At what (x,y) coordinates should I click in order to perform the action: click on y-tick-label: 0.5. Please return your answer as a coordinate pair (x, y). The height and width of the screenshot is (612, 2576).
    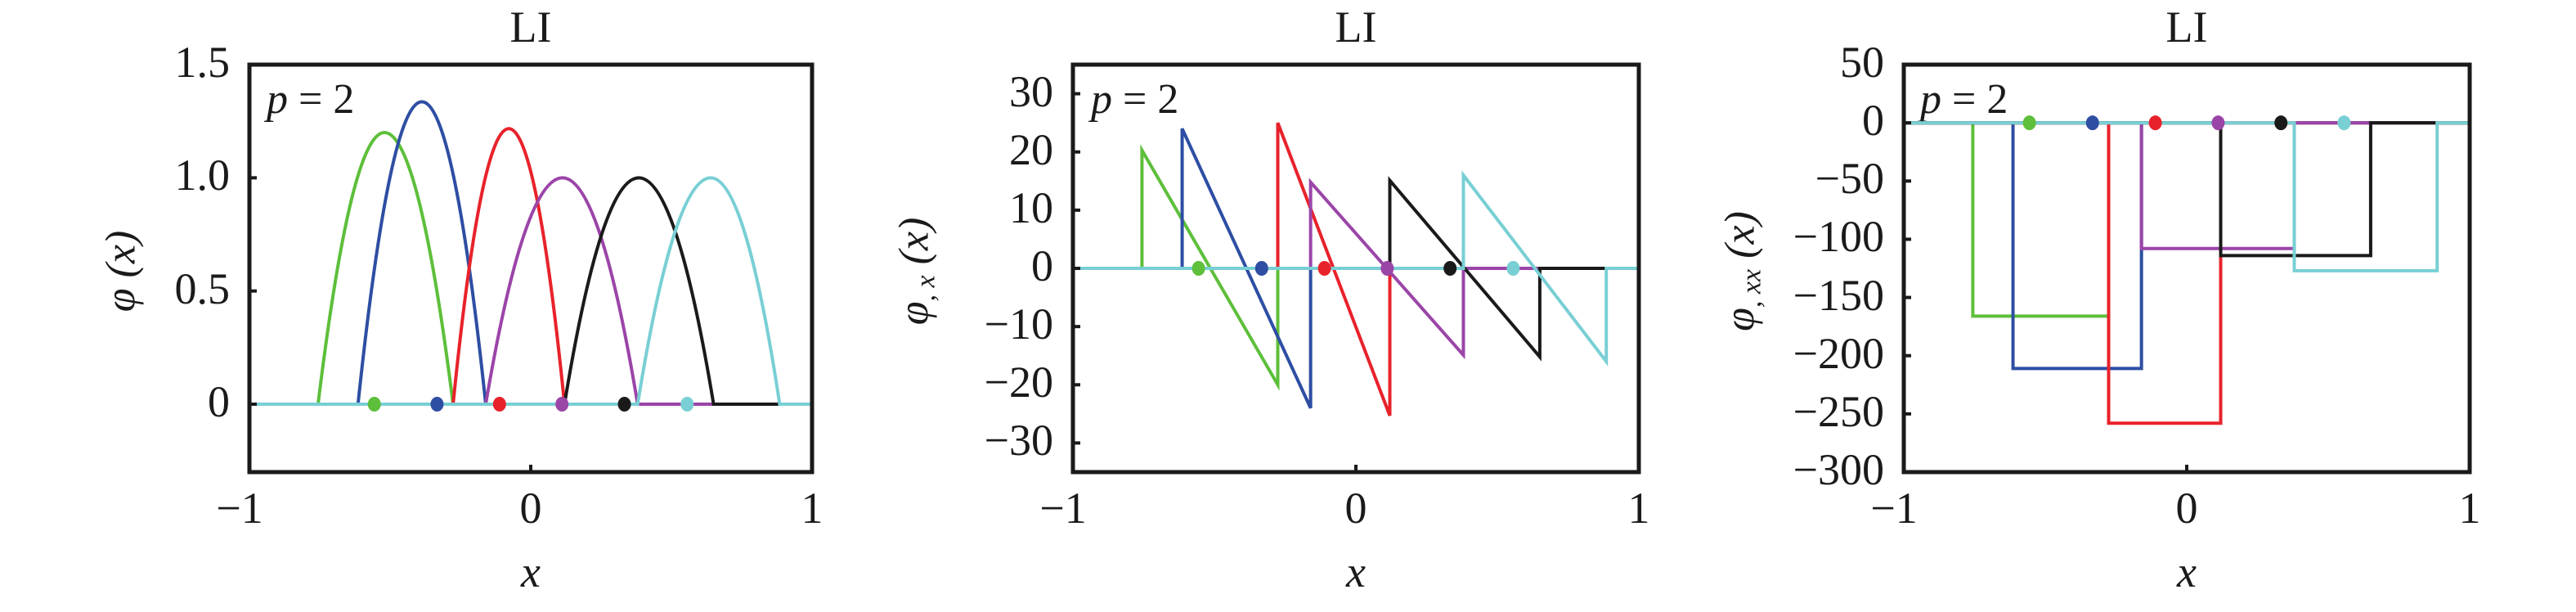
    Looking at the image, I should click on (203, 288).